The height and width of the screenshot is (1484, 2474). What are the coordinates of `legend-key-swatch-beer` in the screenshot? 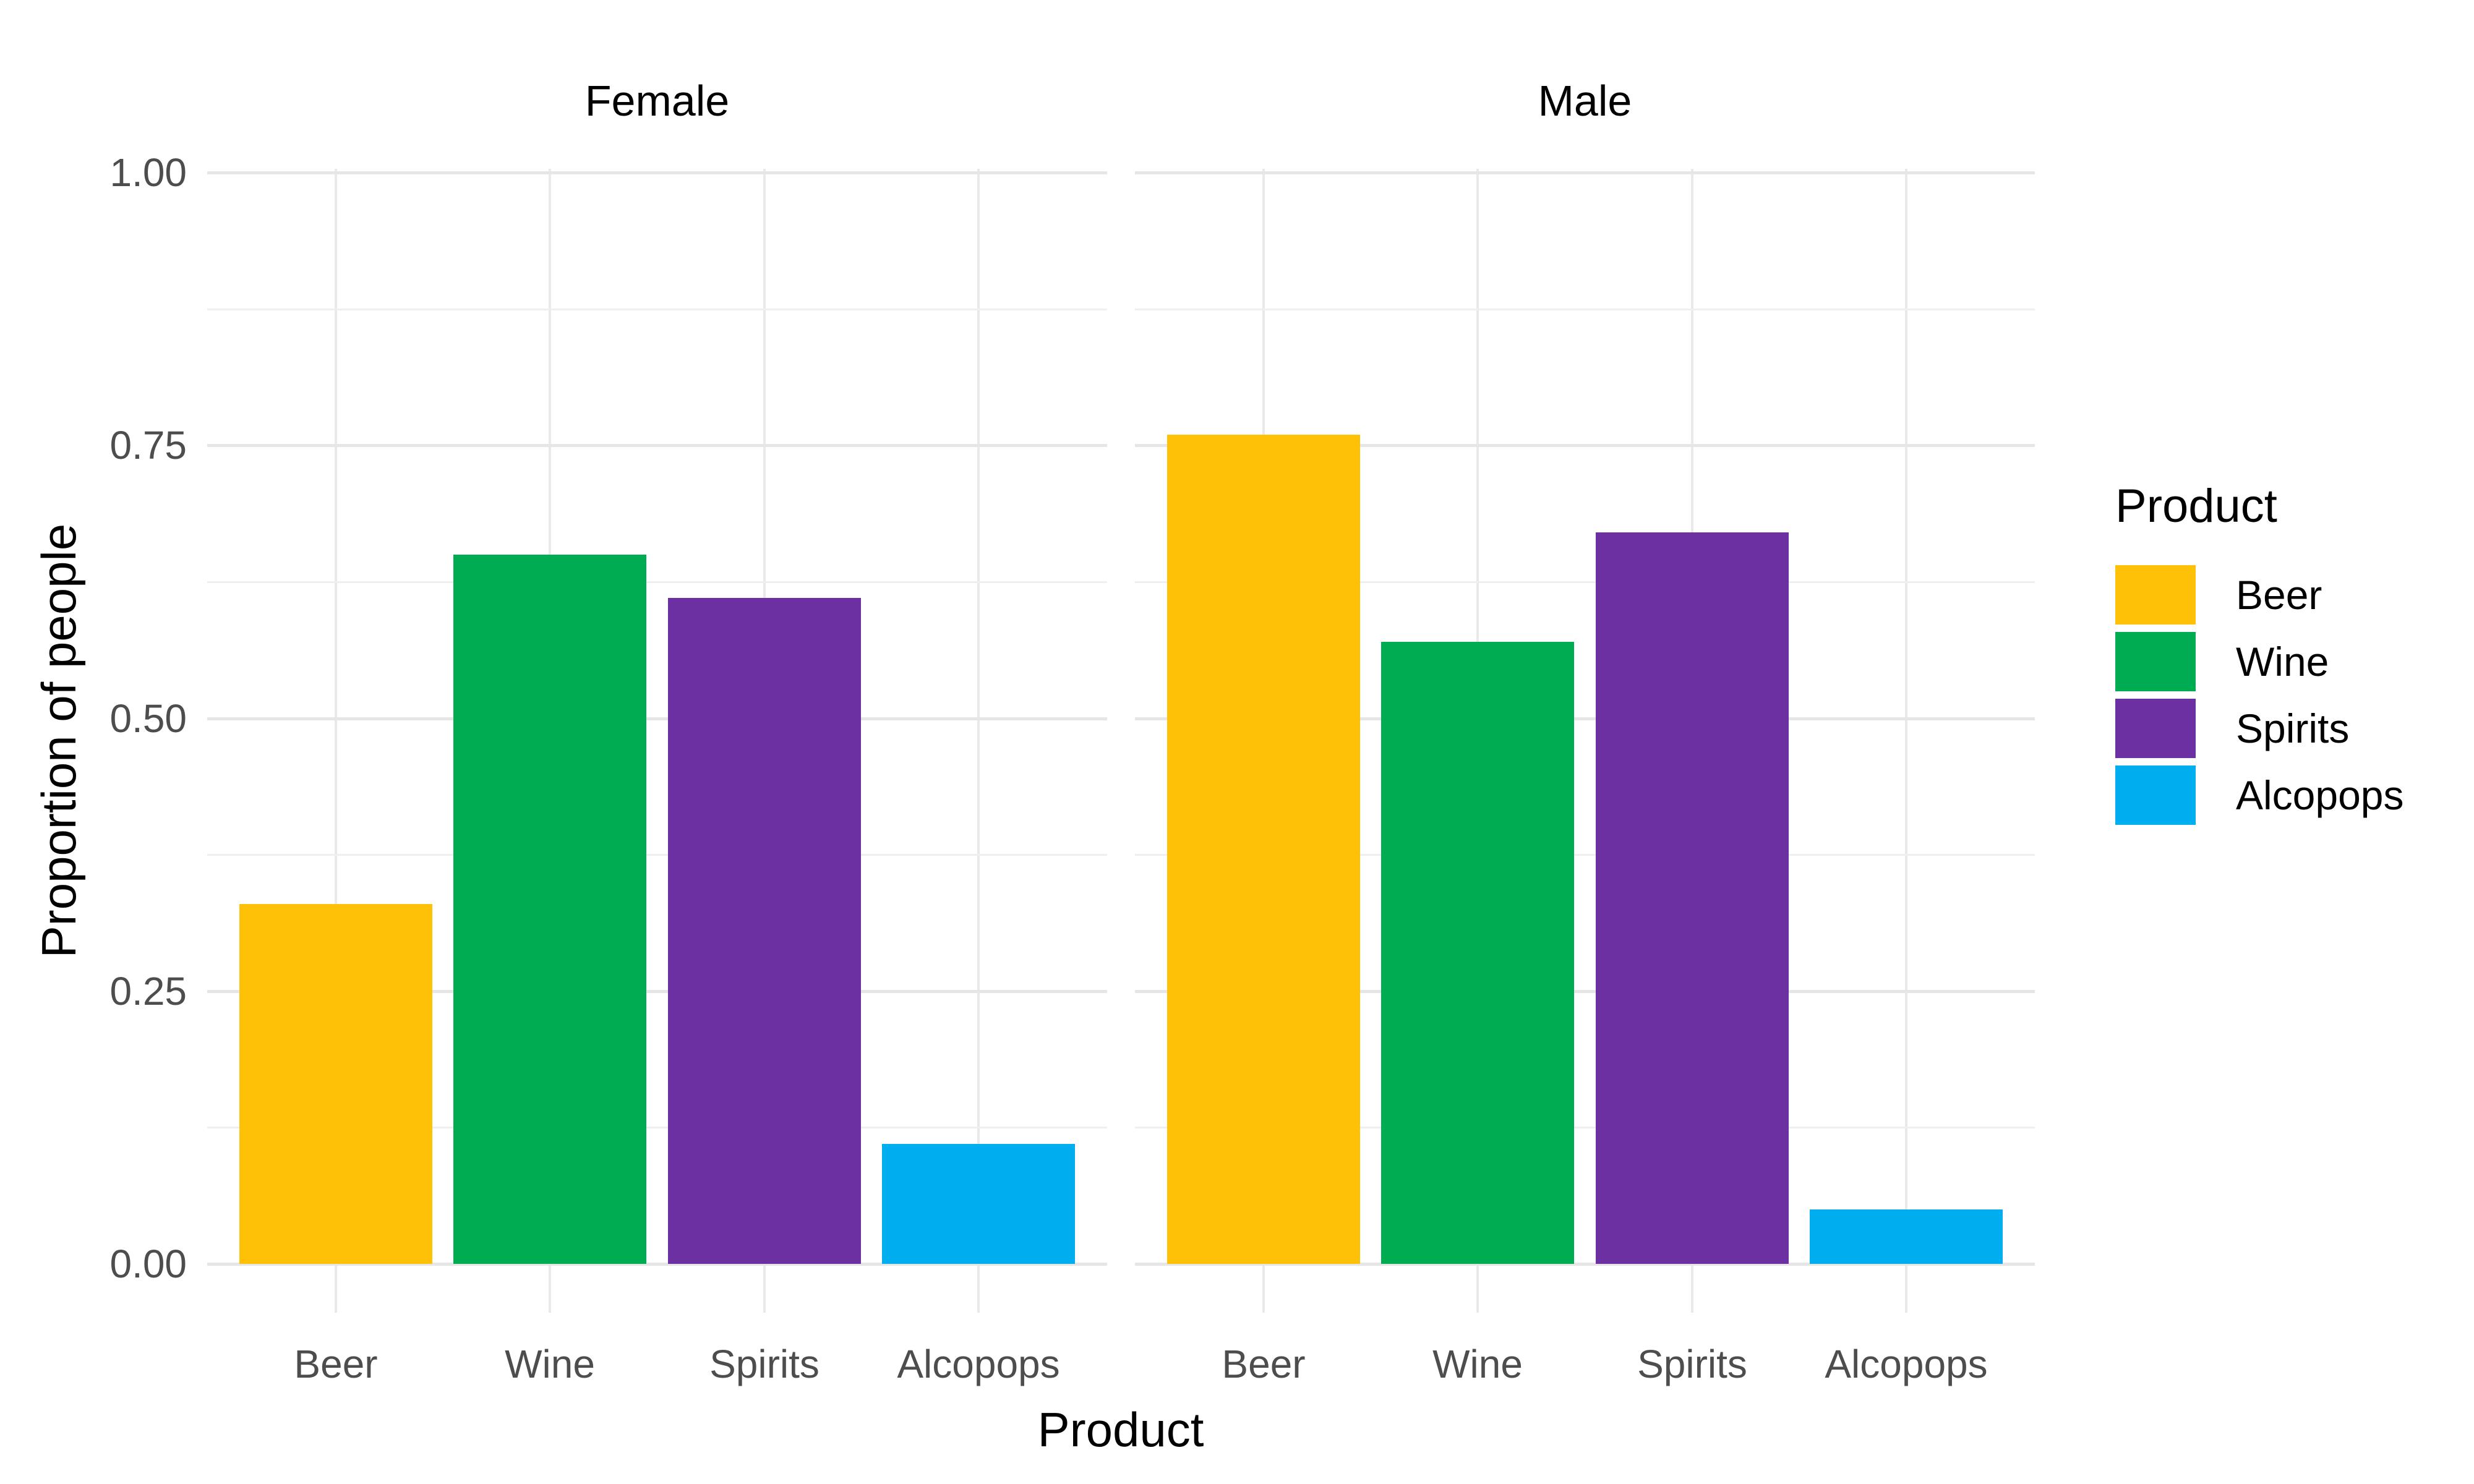 It's located at (2155, 595).